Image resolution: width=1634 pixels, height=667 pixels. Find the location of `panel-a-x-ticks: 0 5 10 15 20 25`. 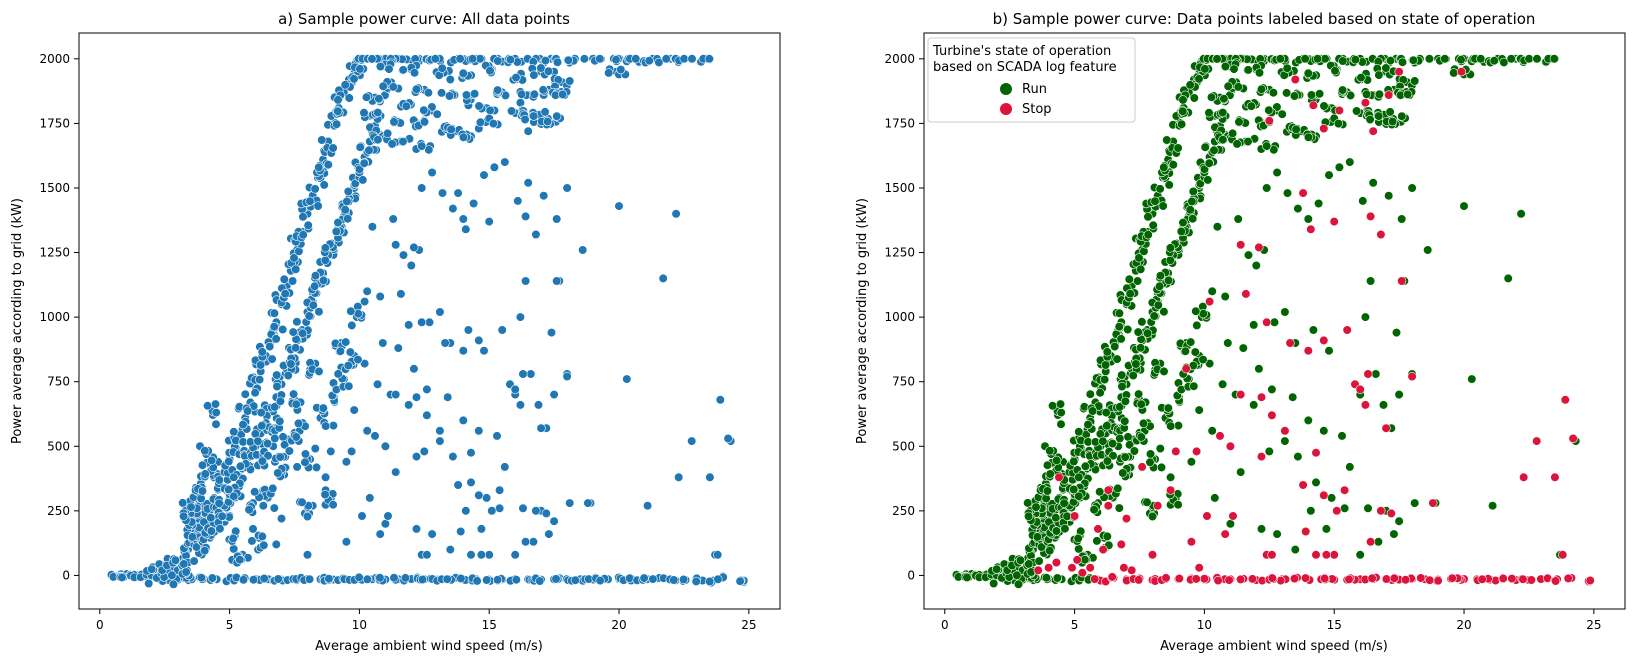

panel-a-x-ticks: 0 5 10 15 20 25 is located at coordinates (426, 620).